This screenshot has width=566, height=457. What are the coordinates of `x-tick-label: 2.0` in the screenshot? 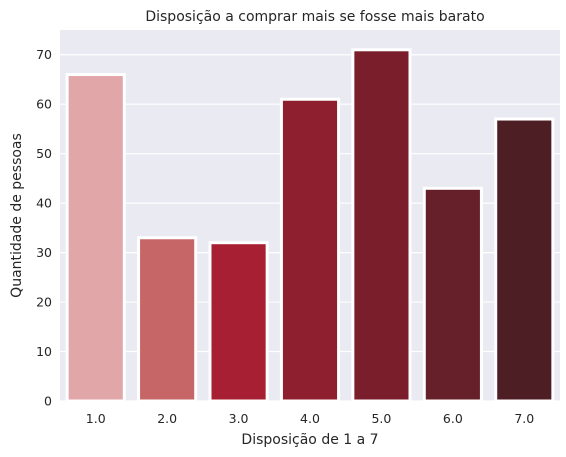 It's located at (167, 418).